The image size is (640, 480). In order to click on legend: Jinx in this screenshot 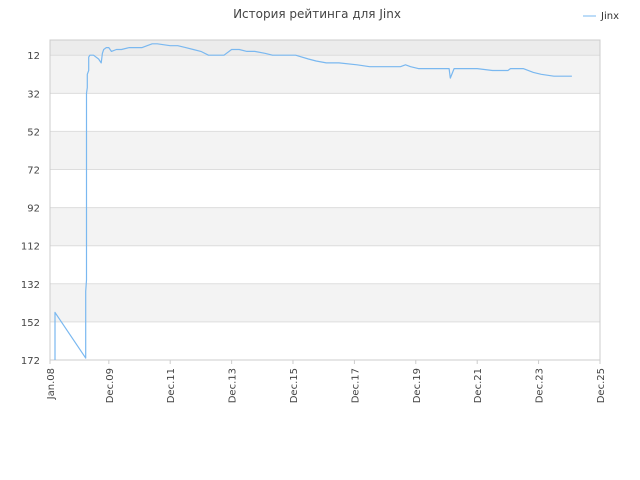, I will do `click(601, 16)`.